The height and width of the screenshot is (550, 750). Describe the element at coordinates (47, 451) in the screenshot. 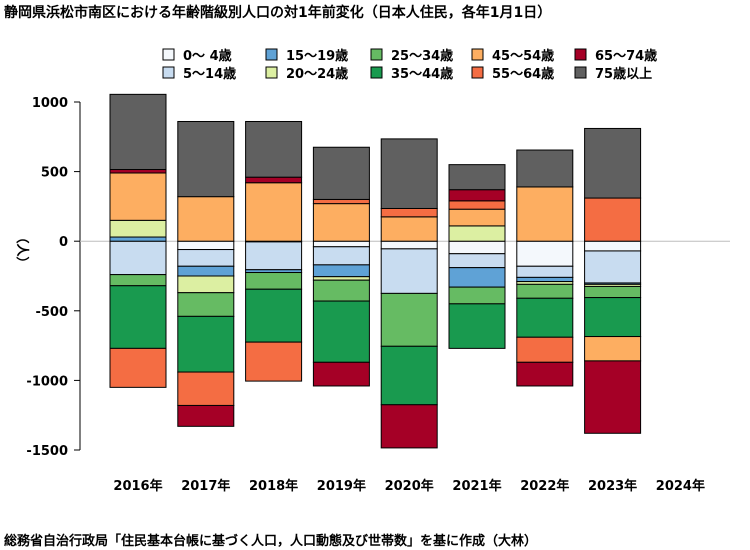

I see `y-tick-label: -1500` at that location.